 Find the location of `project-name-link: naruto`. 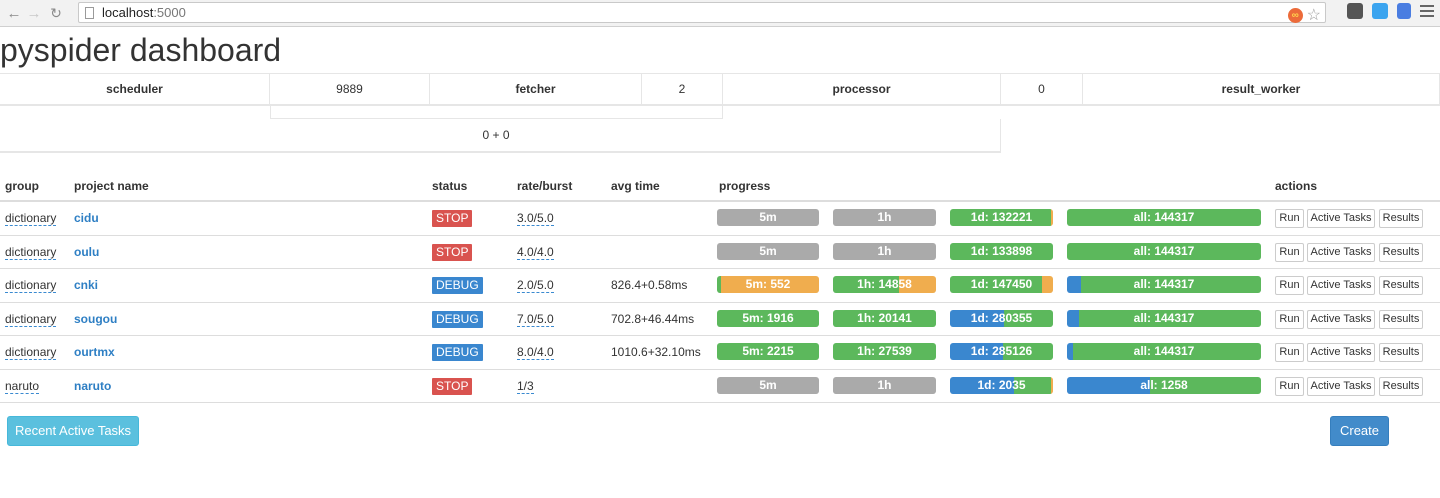

project-name-link: naruto is located at coordinates (93, 385).